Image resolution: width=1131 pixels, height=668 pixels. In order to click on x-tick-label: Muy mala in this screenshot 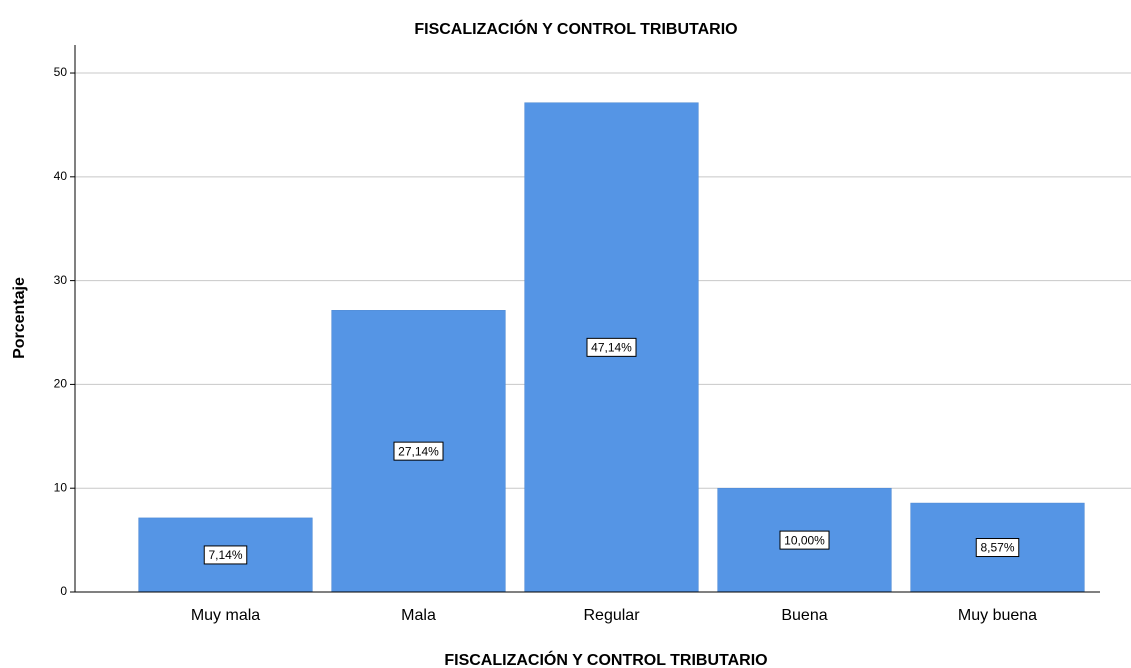, I will do `click(225, 615)`.